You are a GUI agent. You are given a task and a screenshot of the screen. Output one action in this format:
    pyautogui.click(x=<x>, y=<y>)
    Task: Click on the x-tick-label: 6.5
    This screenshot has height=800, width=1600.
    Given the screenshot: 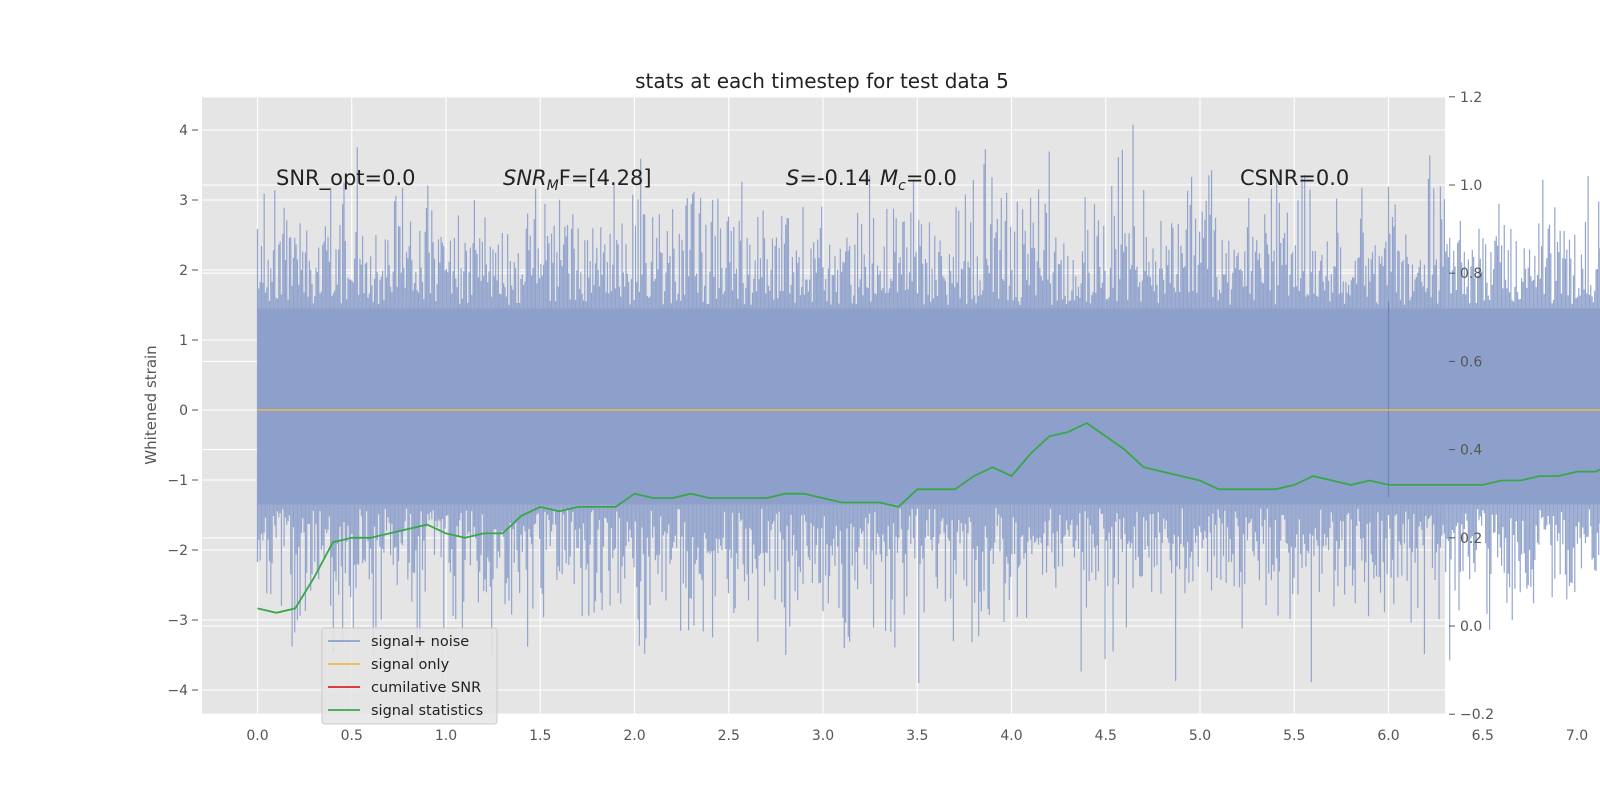 What is the action you would take?
    pyautogui.click(x=1483, y=736)
    